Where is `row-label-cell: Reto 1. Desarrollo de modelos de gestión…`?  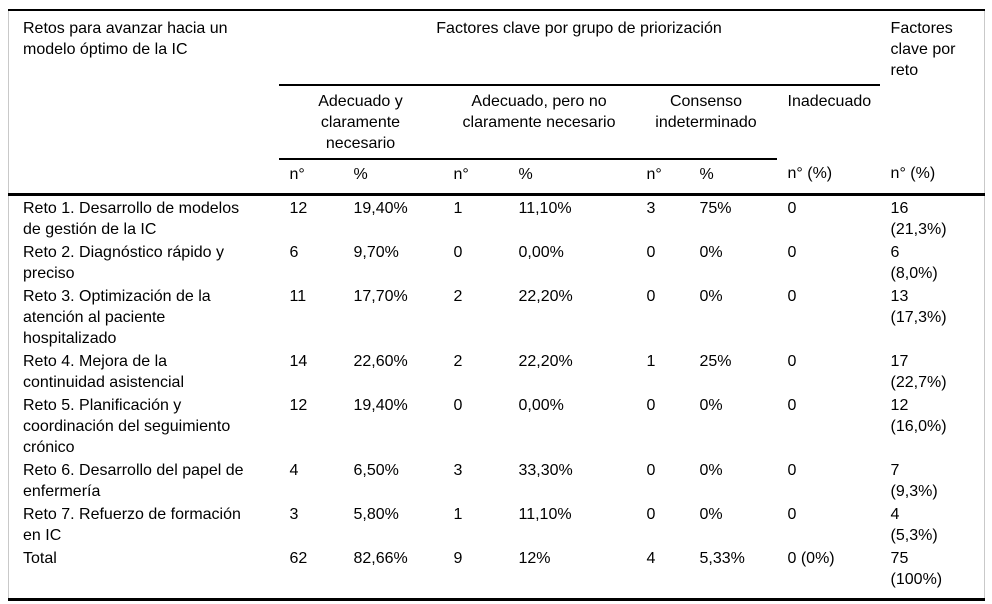 row-label-cell: Reto 1. Desarrollo de modelos de gestión… is located at coordinates (131, 218).